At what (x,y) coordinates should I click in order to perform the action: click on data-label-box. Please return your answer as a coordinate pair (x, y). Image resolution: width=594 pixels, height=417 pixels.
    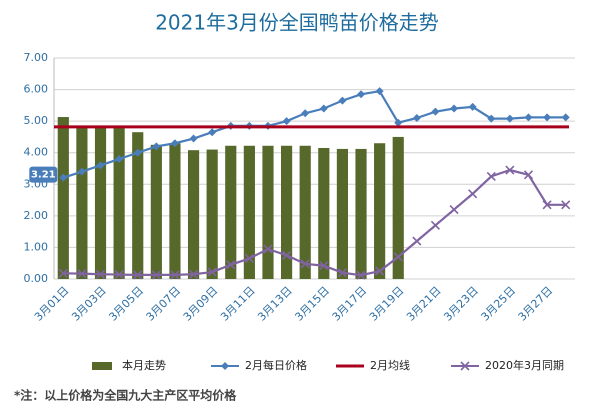
    Looking at the image, I should click on (43, 174).